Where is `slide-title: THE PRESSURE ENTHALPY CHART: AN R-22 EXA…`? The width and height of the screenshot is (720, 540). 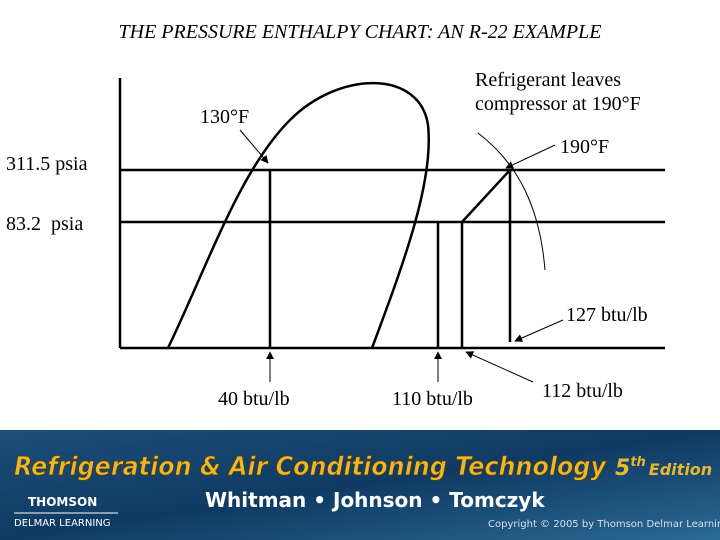 slide-title: THE PRESSURE ENTHALPY CHART: AN R-22 EXA… is located at coordinates (360, 32).